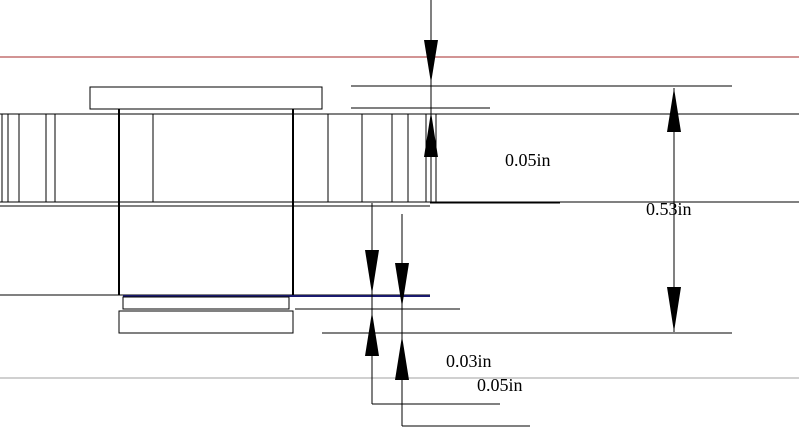  Describe the element at coordinates (528, 160) in the screenshot. I see `dim-label-top-gap: 0.05in` at that location.